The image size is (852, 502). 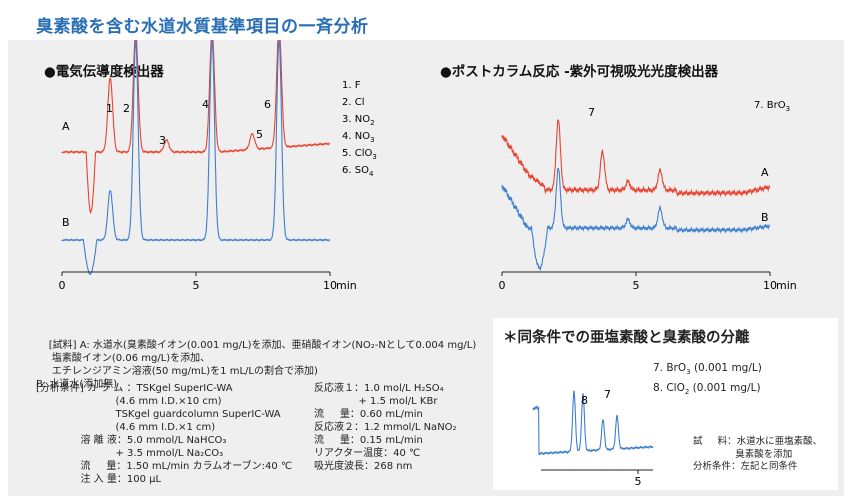 I want to click on legend-item-4: 4. NO3, so click(x=358, y=137).